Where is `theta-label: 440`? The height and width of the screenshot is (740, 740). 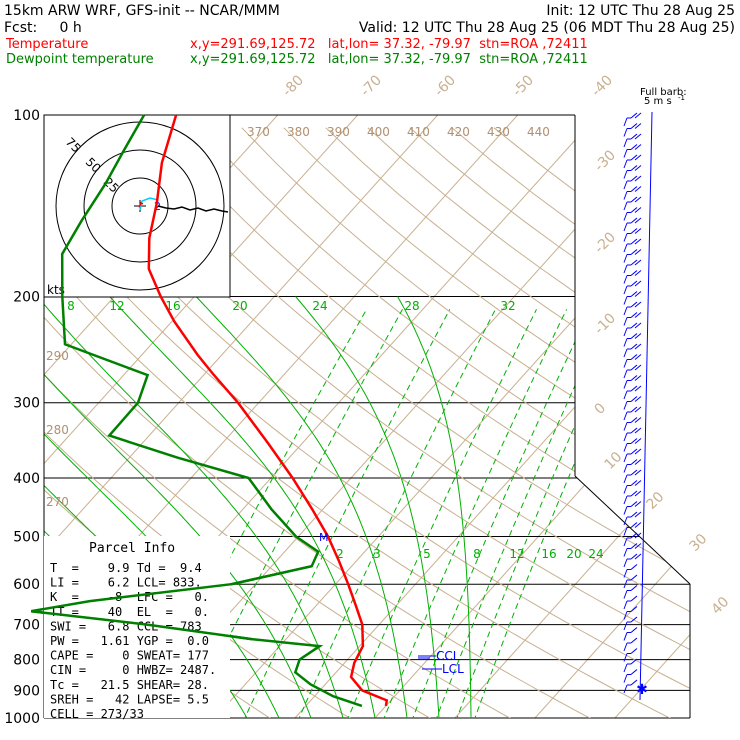 theta-label: 440 is located at coordinates (538, 132).